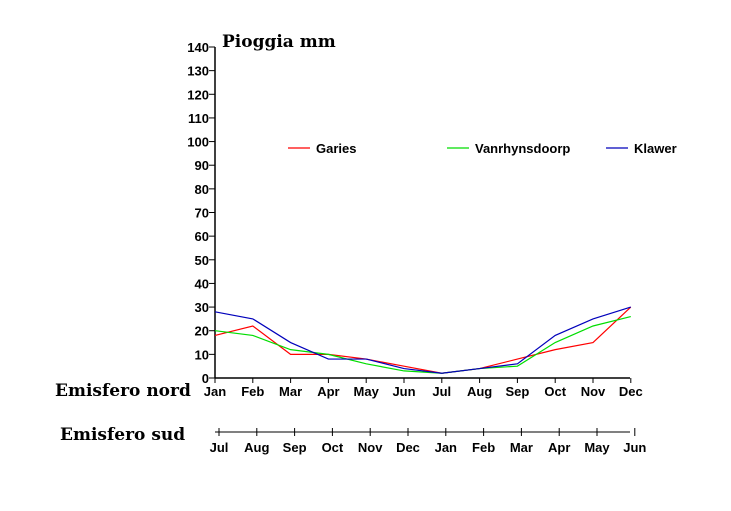  Describe the element at coordinates (198, 71) in the screenshot. I see `y-tick-label: 130` at that location.